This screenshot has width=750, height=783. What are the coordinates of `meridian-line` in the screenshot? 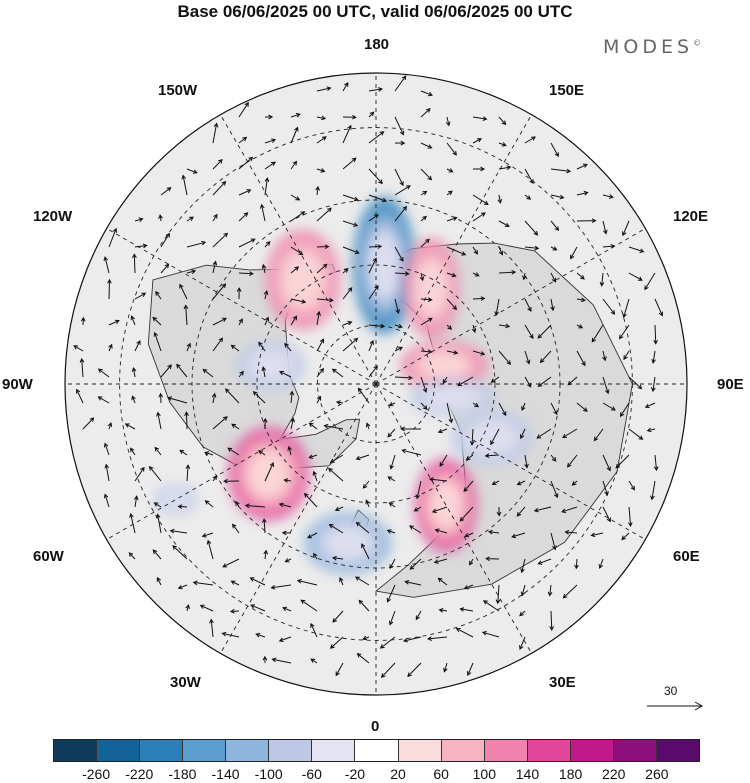 It's located at (298, 249).